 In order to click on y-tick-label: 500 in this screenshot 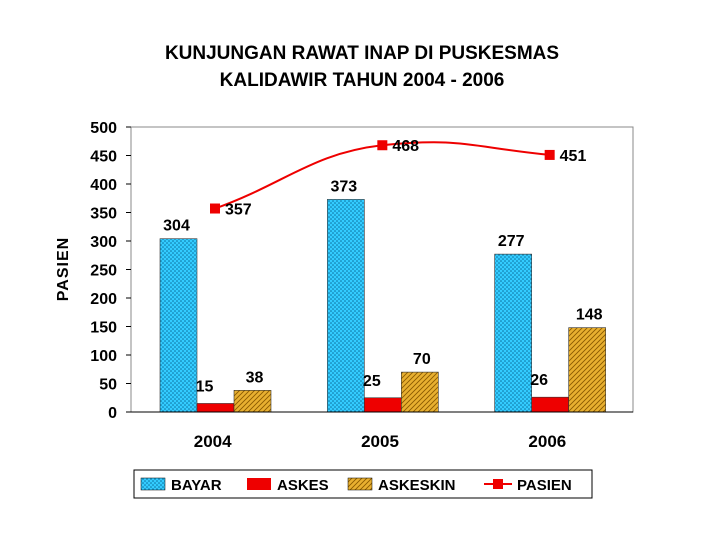, I will do `click(103, 128)`.